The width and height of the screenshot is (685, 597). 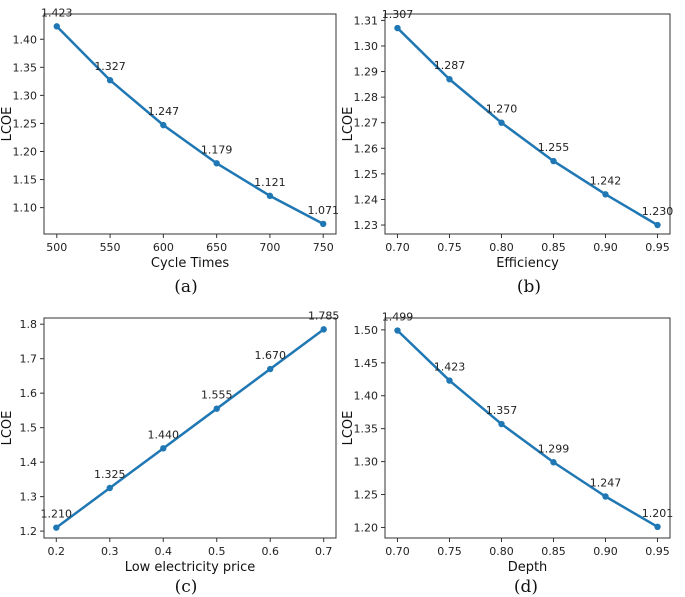 I want to click on x-tick-label: 0.5, so click(x=217, y=551).